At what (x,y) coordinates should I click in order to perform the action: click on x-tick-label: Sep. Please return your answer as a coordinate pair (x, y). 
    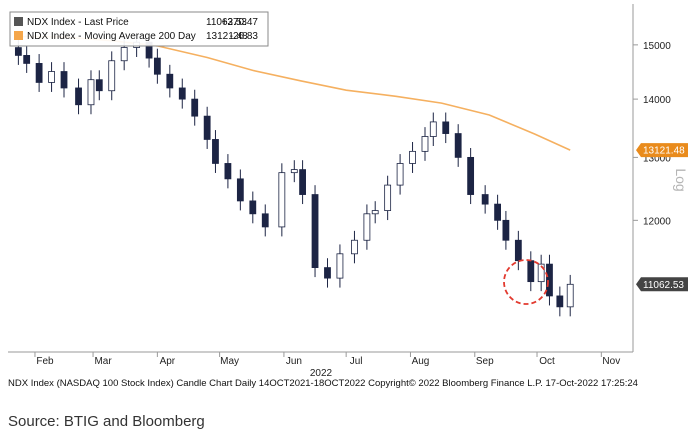
    Looking at the image, I should click on (485, 361).